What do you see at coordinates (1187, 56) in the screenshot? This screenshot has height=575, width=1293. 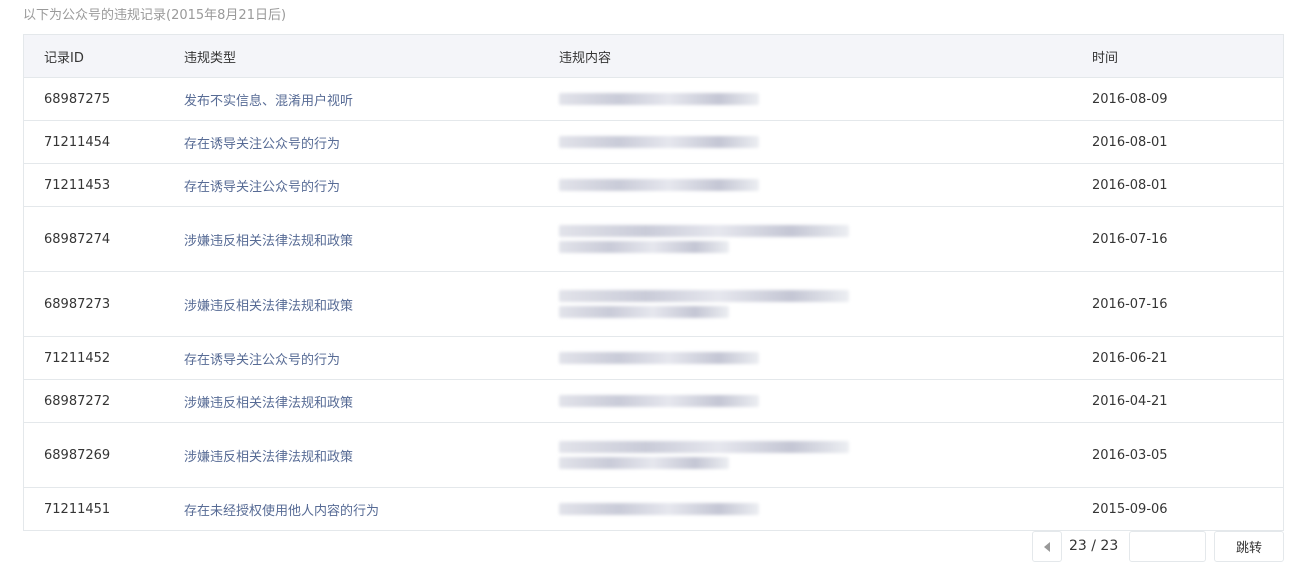 I see `header-time: 时间` at bounding box center [1187, 56].